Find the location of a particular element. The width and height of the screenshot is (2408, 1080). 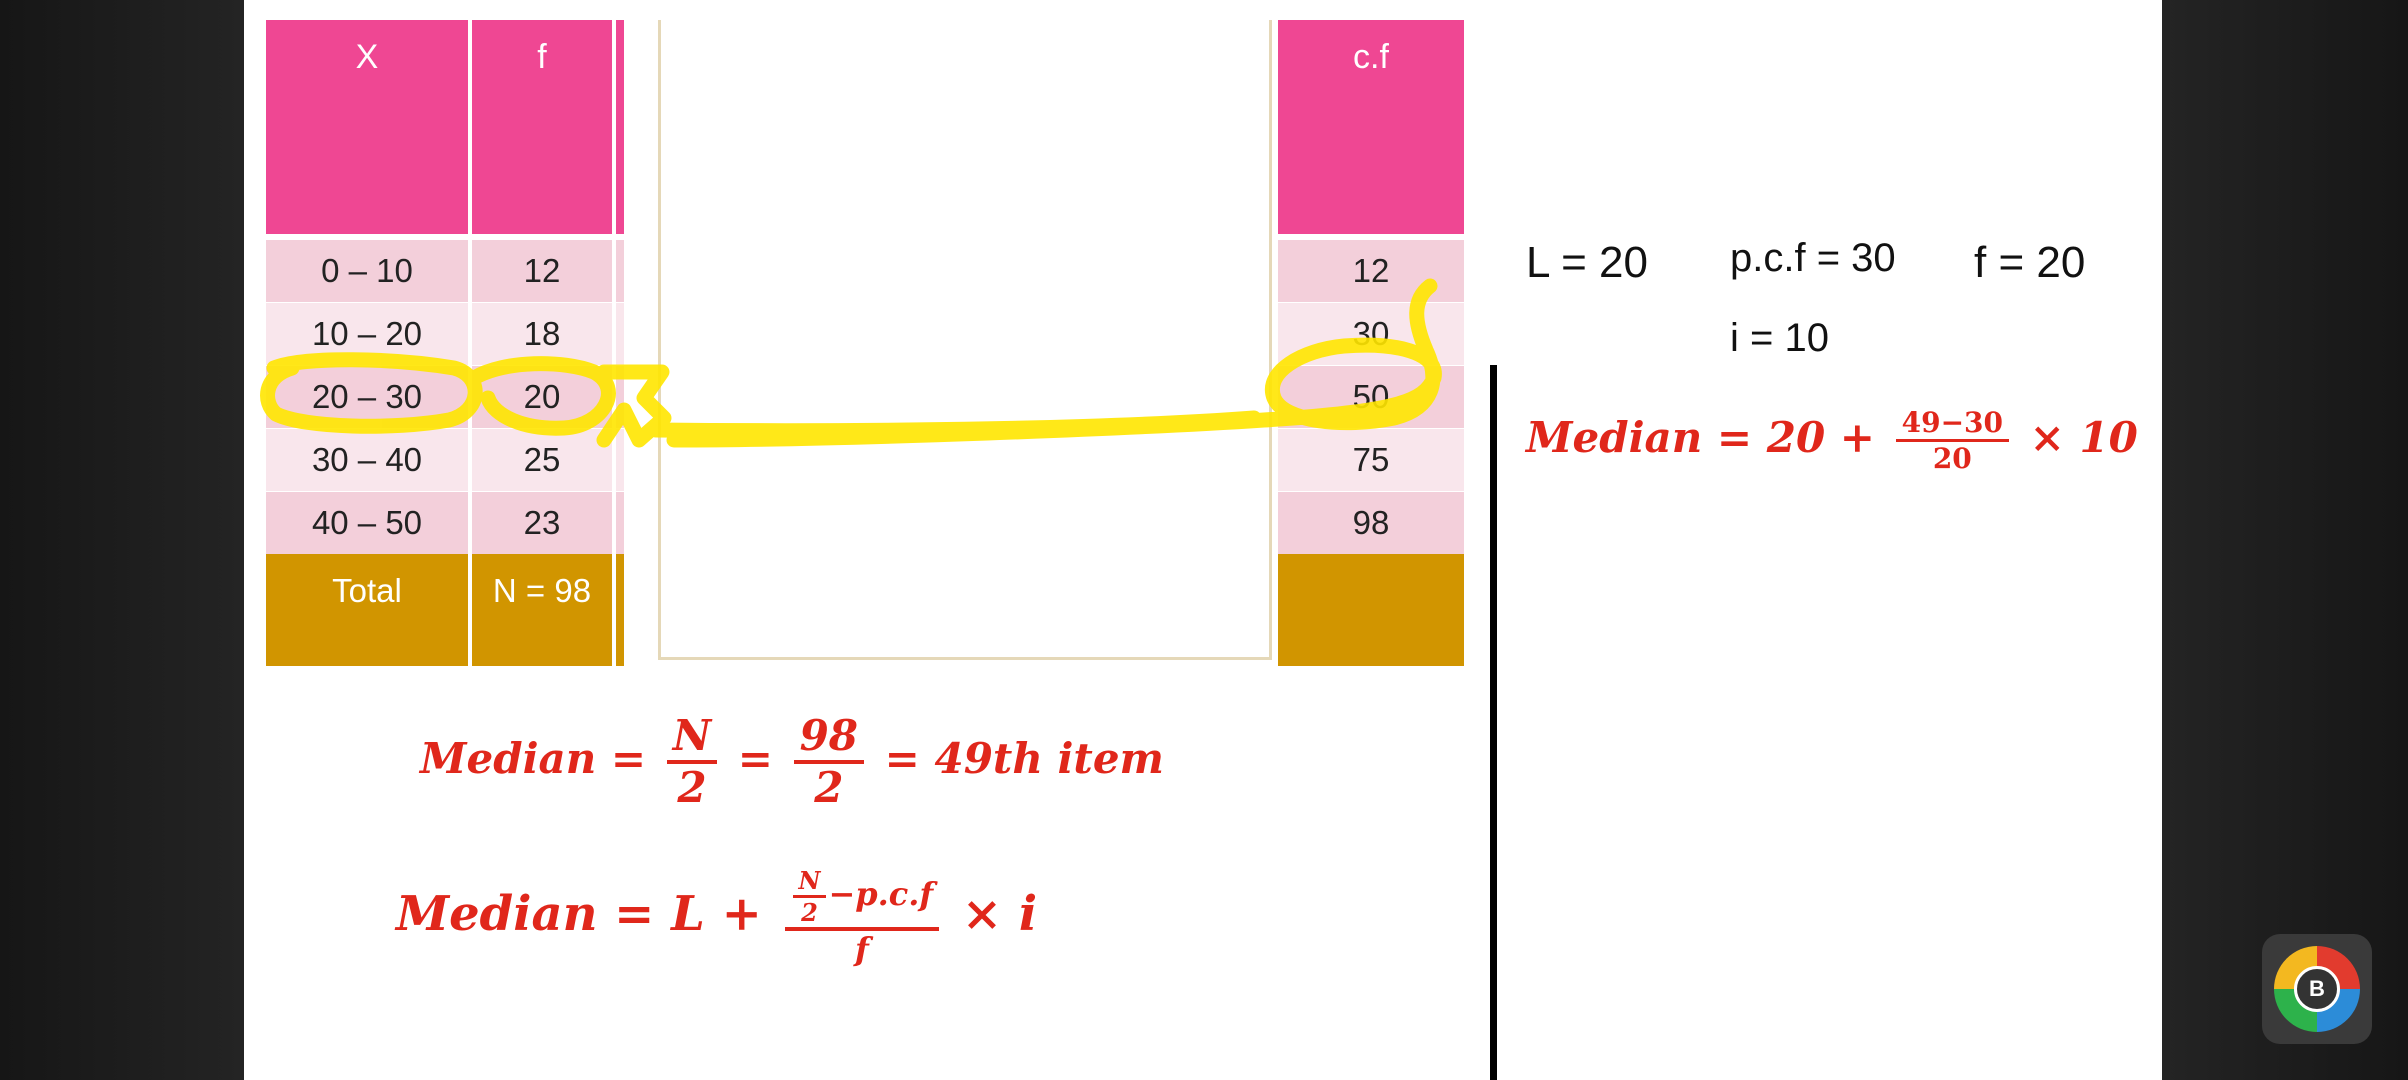

vertical-divider is located at coordinates (1493, 722).